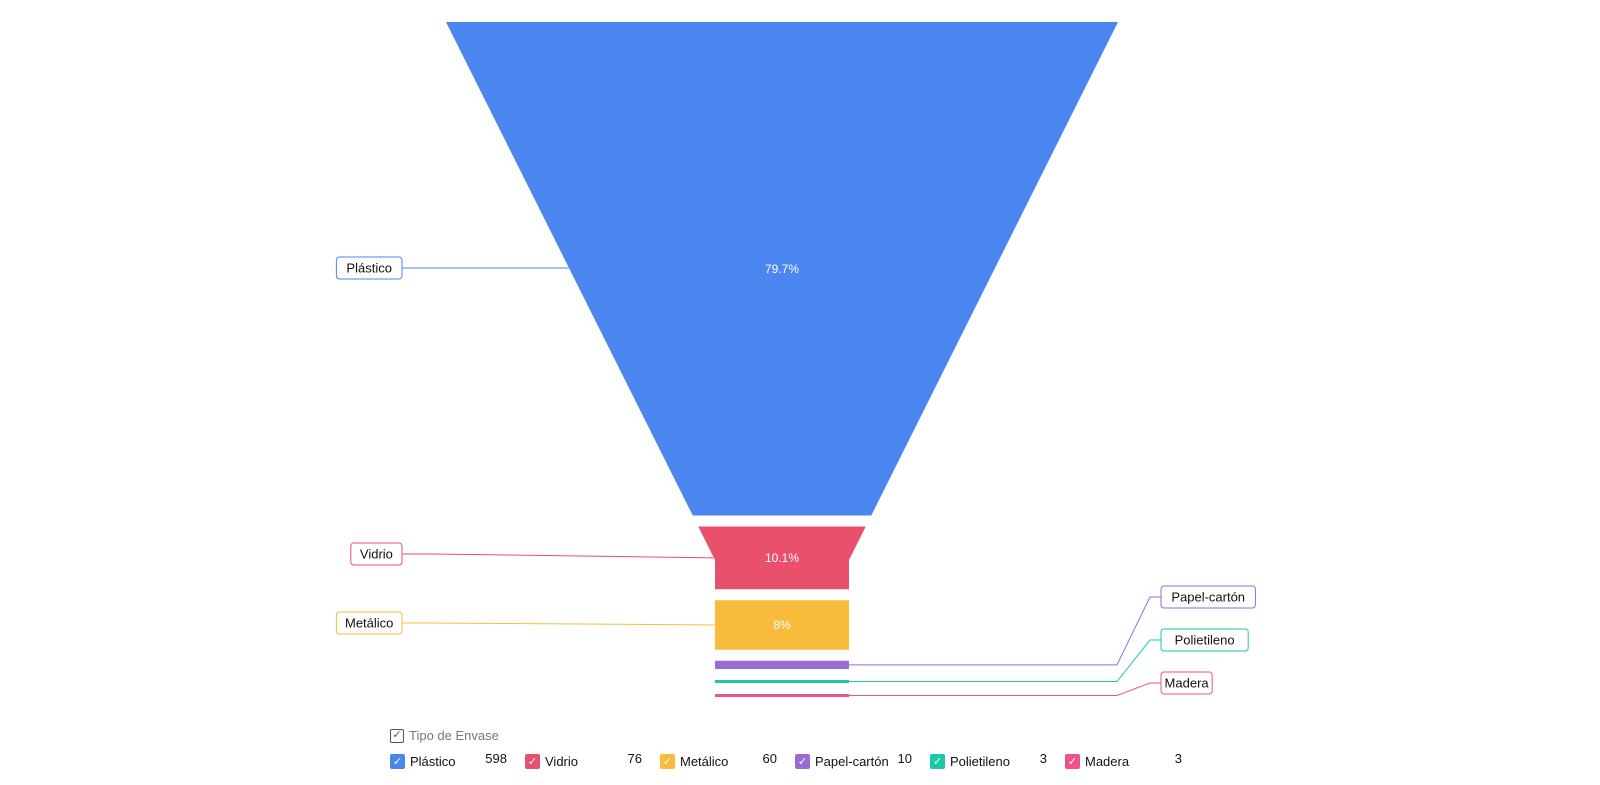 The height and width of the screenshot is (785, 1600). What do you see at coordinates (433, 761) in the screenshot?
I see `legend-label: Plástico` at bounding box center [433, 761].